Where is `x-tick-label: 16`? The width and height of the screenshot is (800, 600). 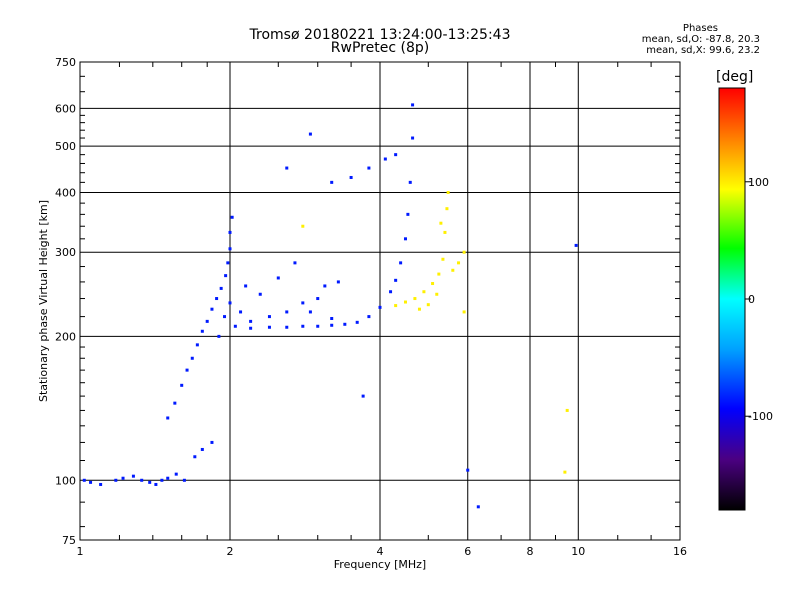
x-tick-label: 16 is located at coordinates (680, 551).